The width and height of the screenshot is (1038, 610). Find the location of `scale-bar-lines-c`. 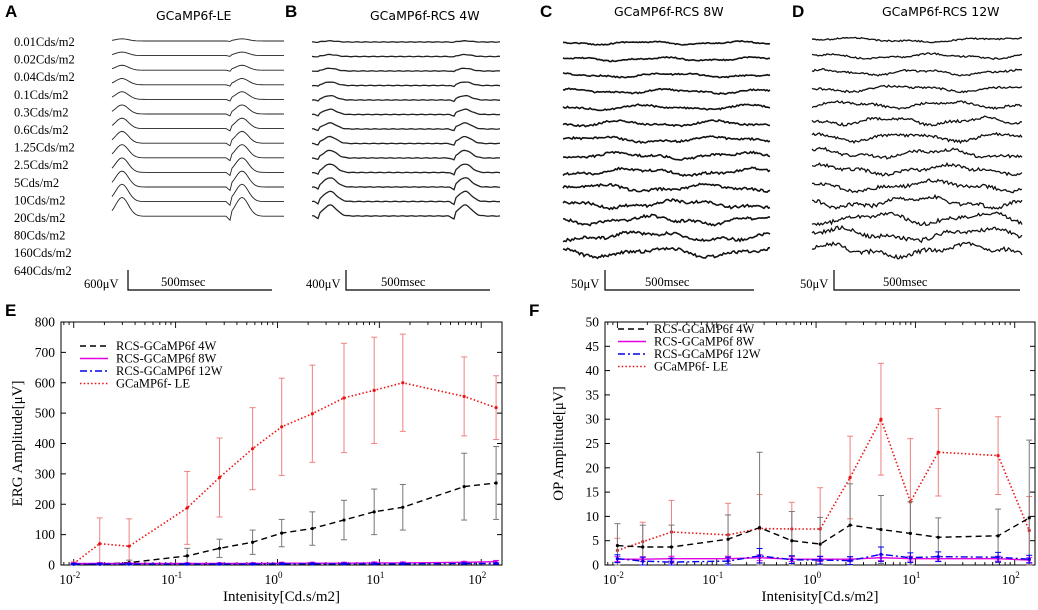

scale-bar-lines-c is located at coordinates (679, 280).